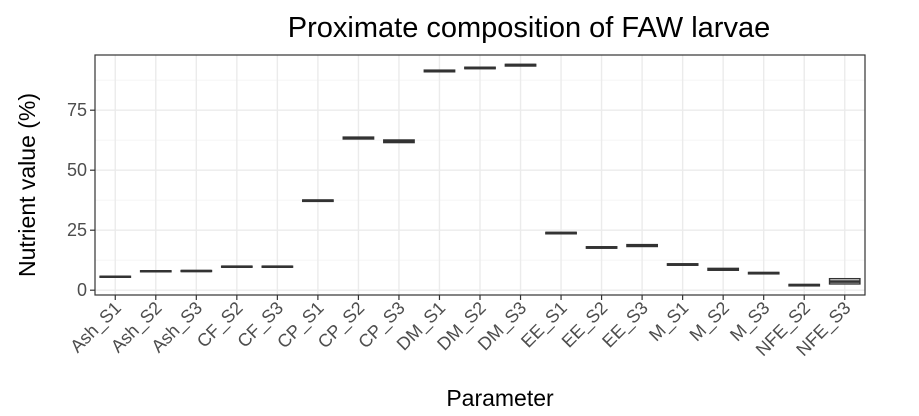 This screenshot has height=416, width=919. What do you see at coordinates (710, 322) in the screenshot?
I see `x-tick-label: M_S2` at bounding box center [710, 322].